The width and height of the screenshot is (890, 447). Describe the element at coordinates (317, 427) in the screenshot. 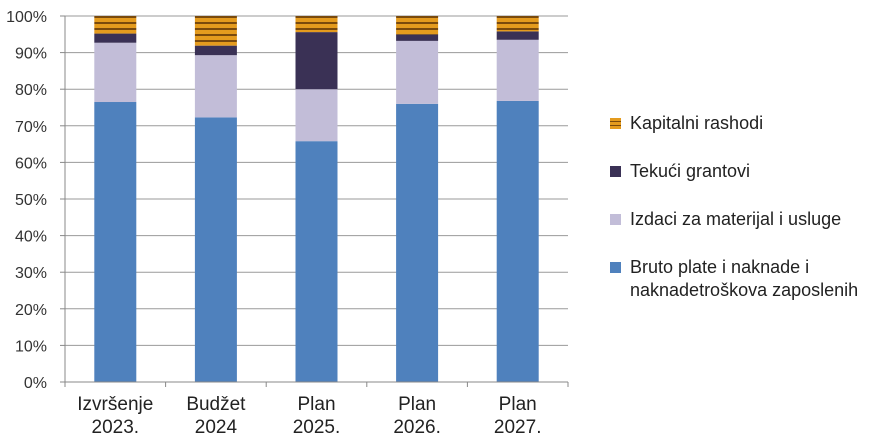

I see `x-category-label: 2025.` at that location.